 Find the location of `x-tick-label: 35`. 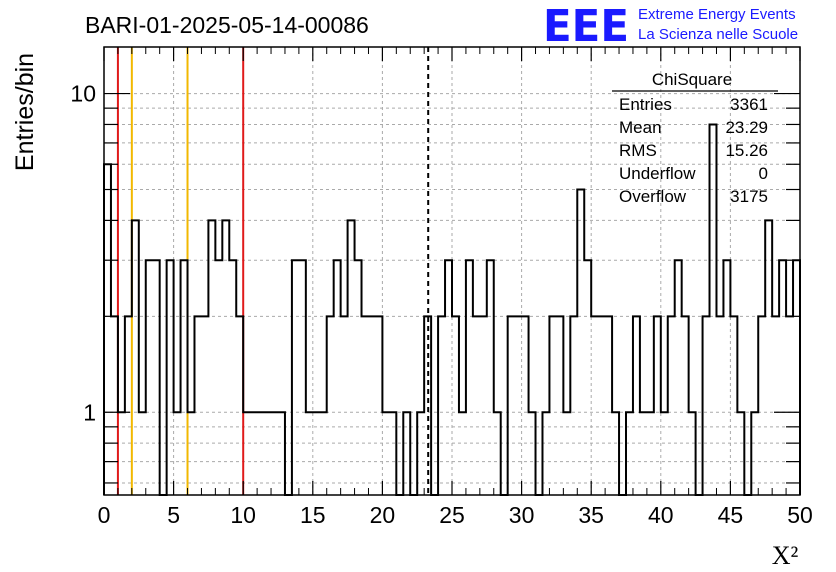

x-tick-label: 35 is located at coordinates (591, 515).